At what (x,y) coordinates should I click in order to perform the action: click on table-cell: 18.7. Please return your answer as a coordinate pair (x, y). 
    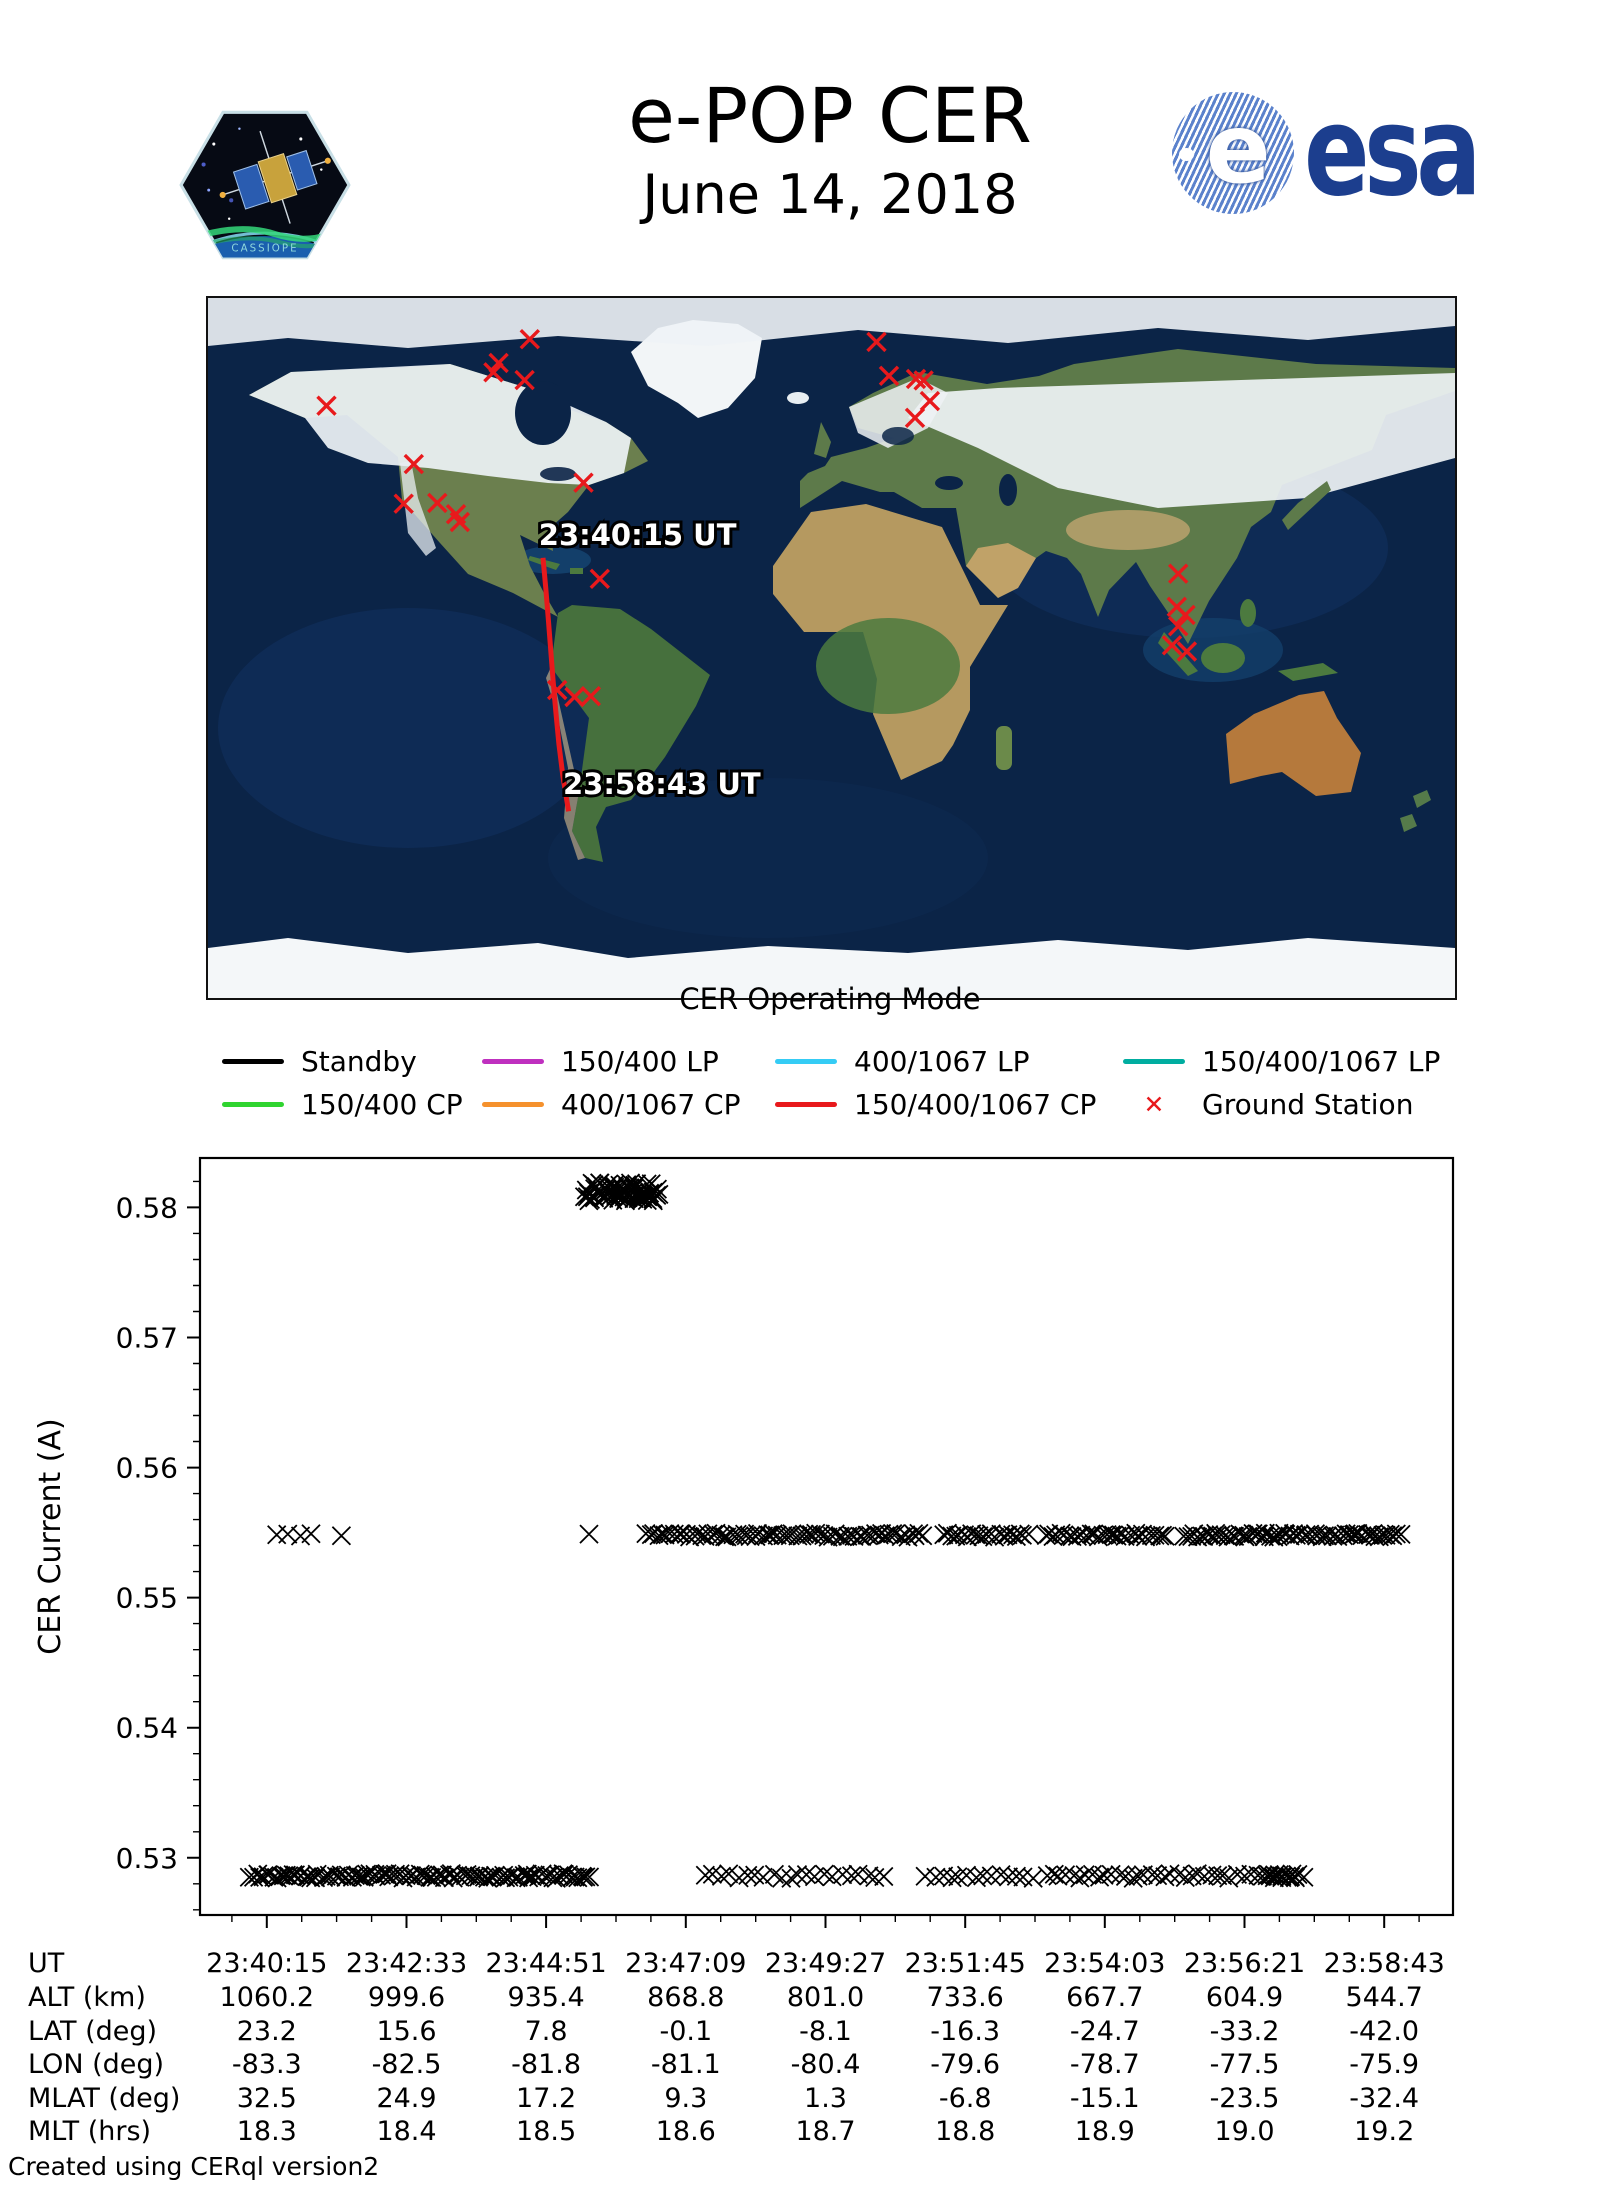
    Looking at the image, I should click on (825, 2131).